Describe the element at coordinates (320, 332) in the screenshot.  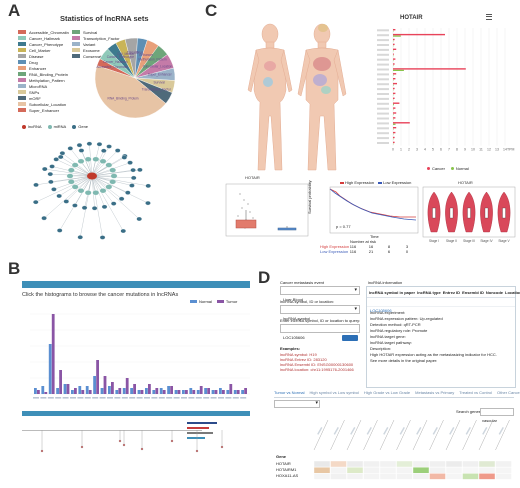
I see `query-input: LOC105606` at that location.